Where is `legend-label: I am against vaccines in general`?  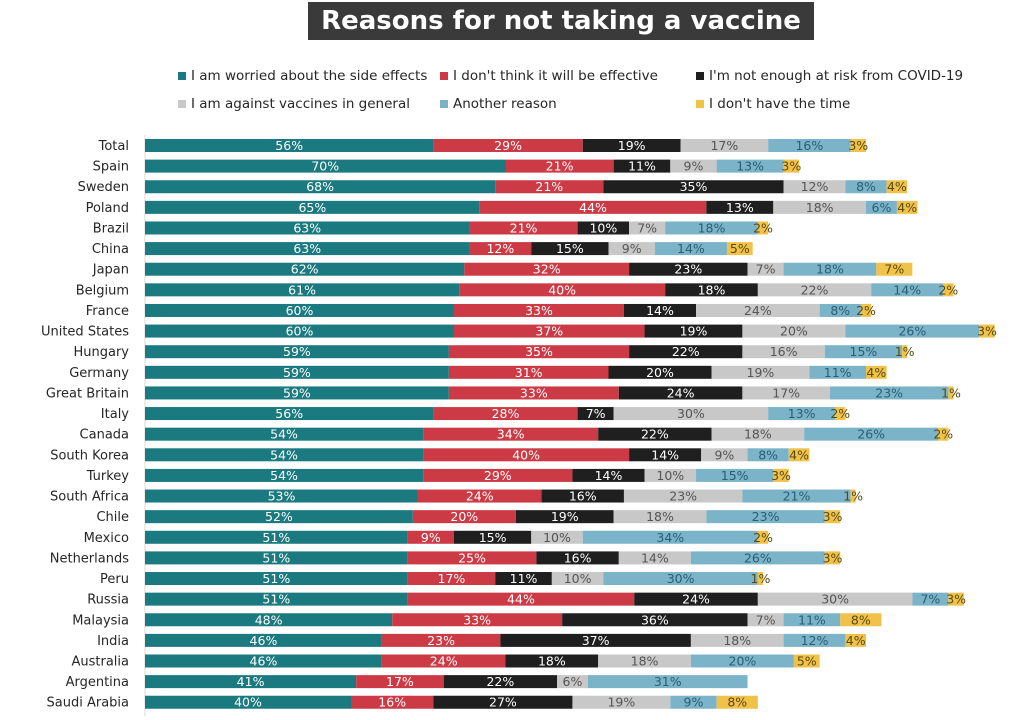
legend-label: I am against vaccines in general is located at coordinates (300, 104).